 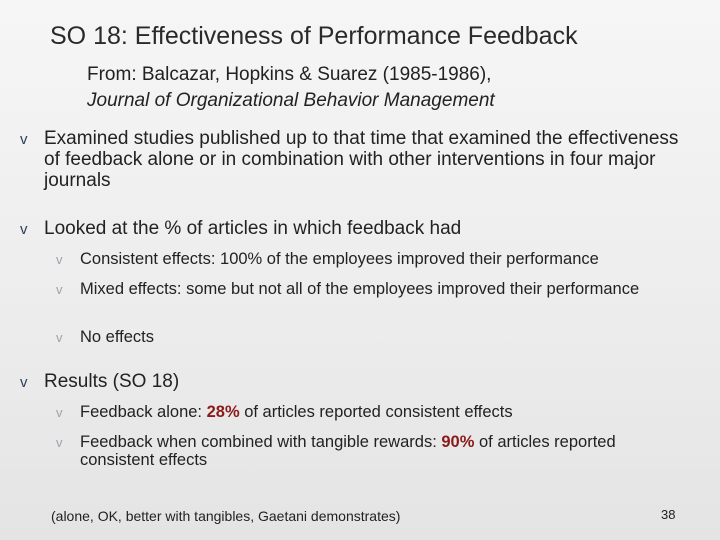 I want to click on result-percentage: 90%, so click(x=458, y=442).